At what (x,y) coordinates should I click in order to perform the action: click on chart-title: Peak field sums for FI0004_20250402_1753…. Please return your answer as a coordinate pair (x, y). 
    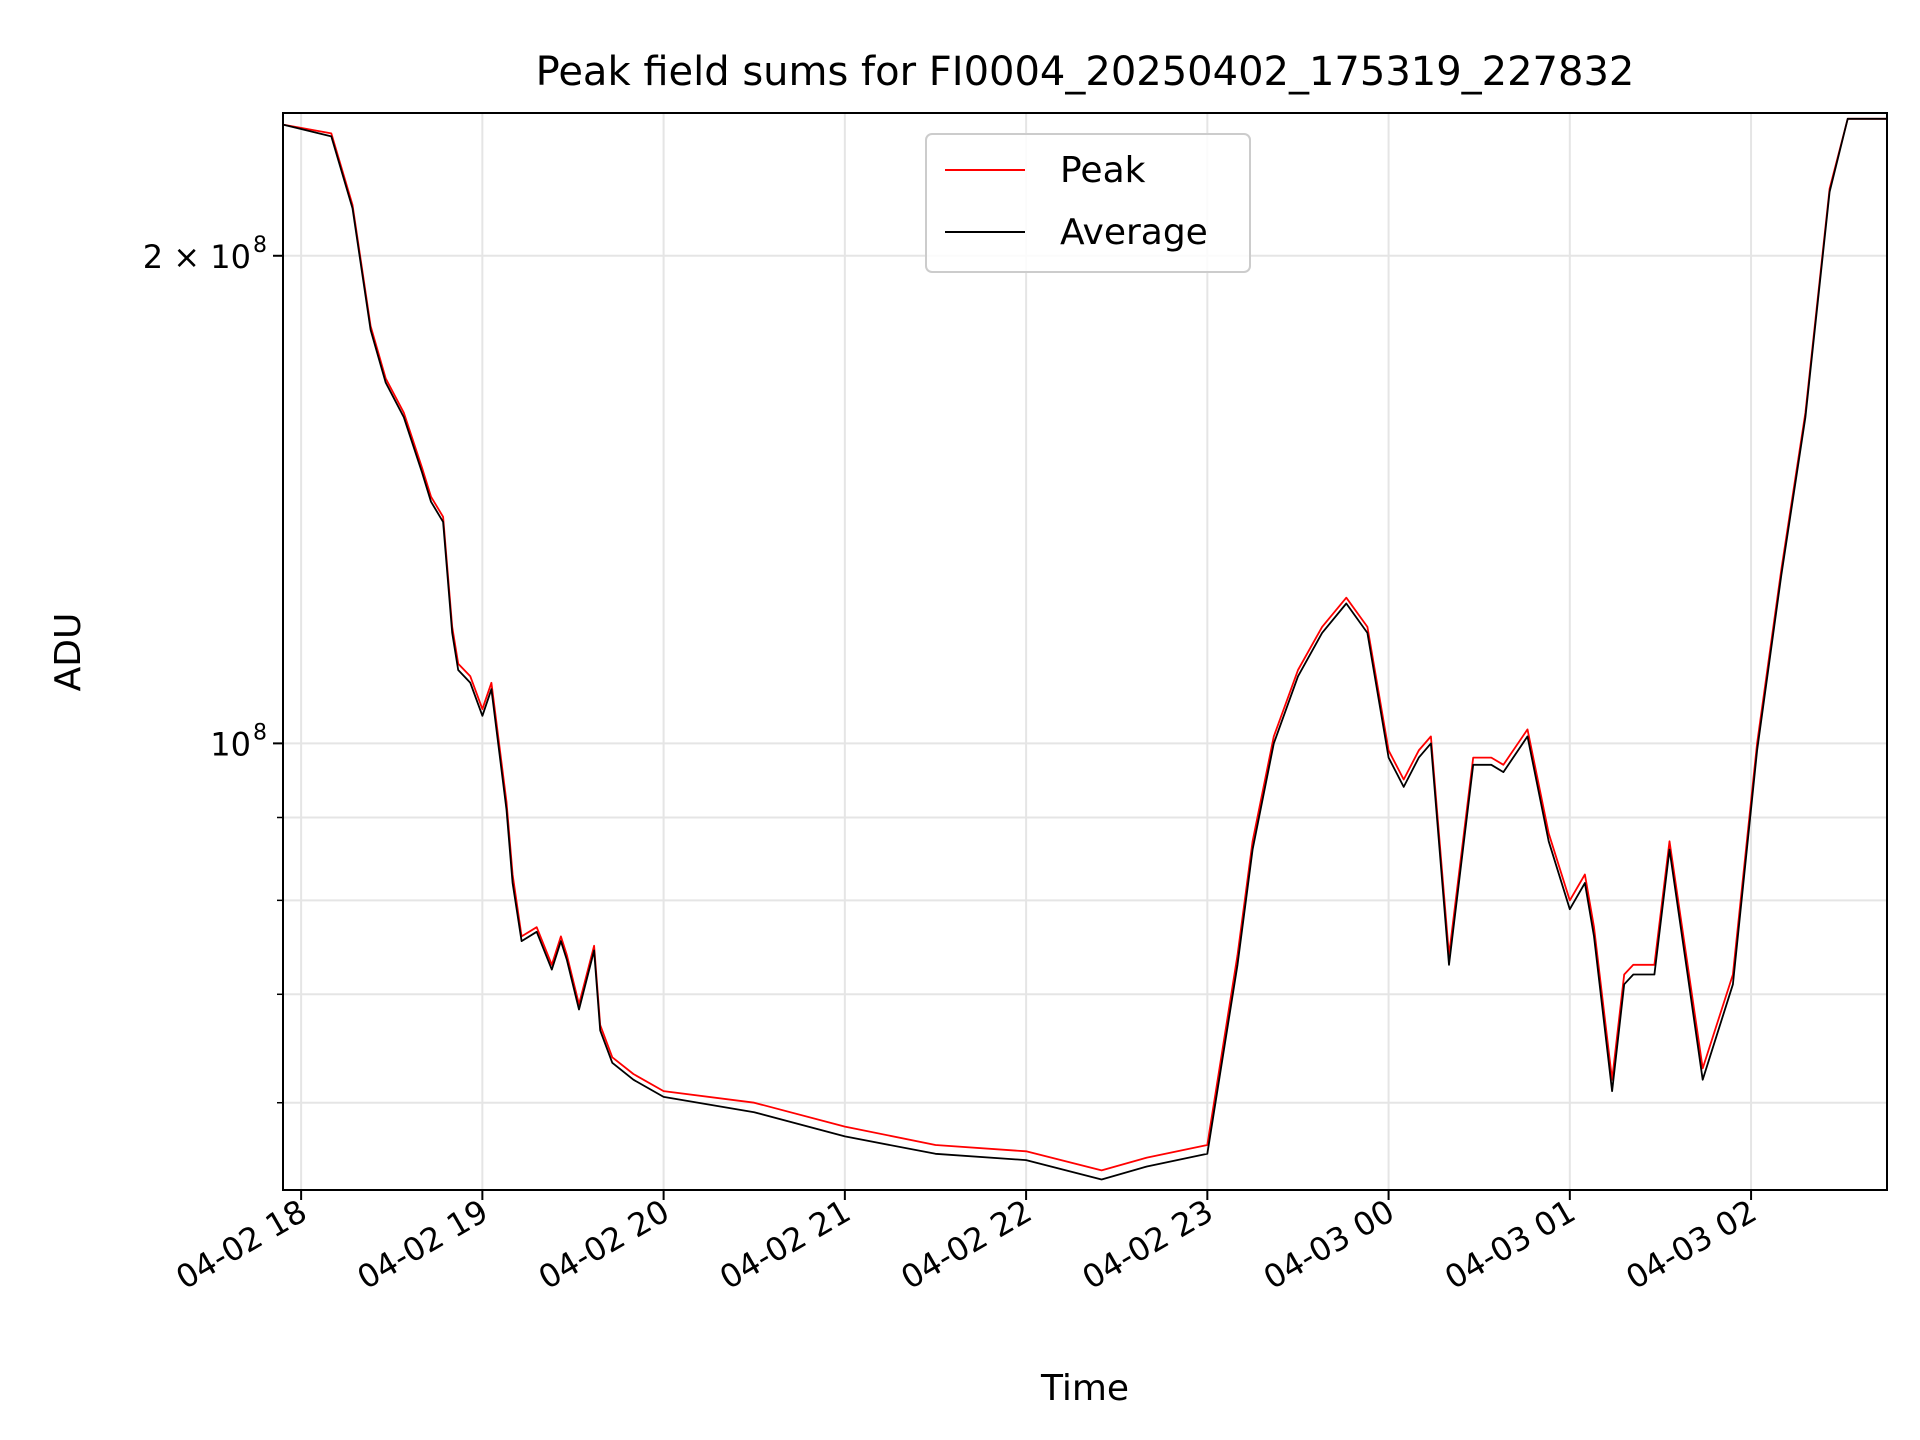
    Looking at the image, I should click on (1085, 72).